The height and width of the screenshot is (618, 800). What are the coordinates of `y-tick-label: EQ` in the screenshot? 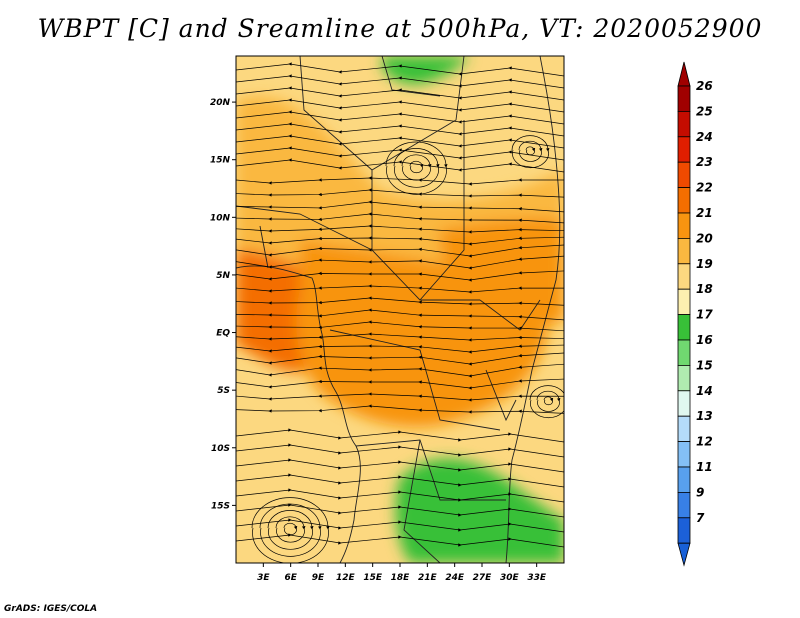 It's located at (223, 334).